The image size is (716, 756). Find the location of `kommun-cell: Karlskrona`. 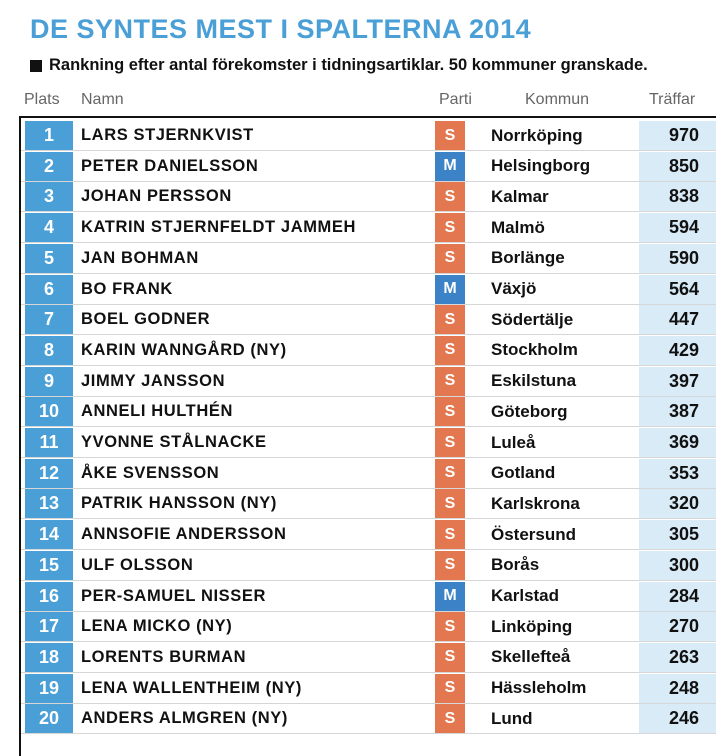

kommun-cell: Karlskrona is located at coordinates (535, 503).